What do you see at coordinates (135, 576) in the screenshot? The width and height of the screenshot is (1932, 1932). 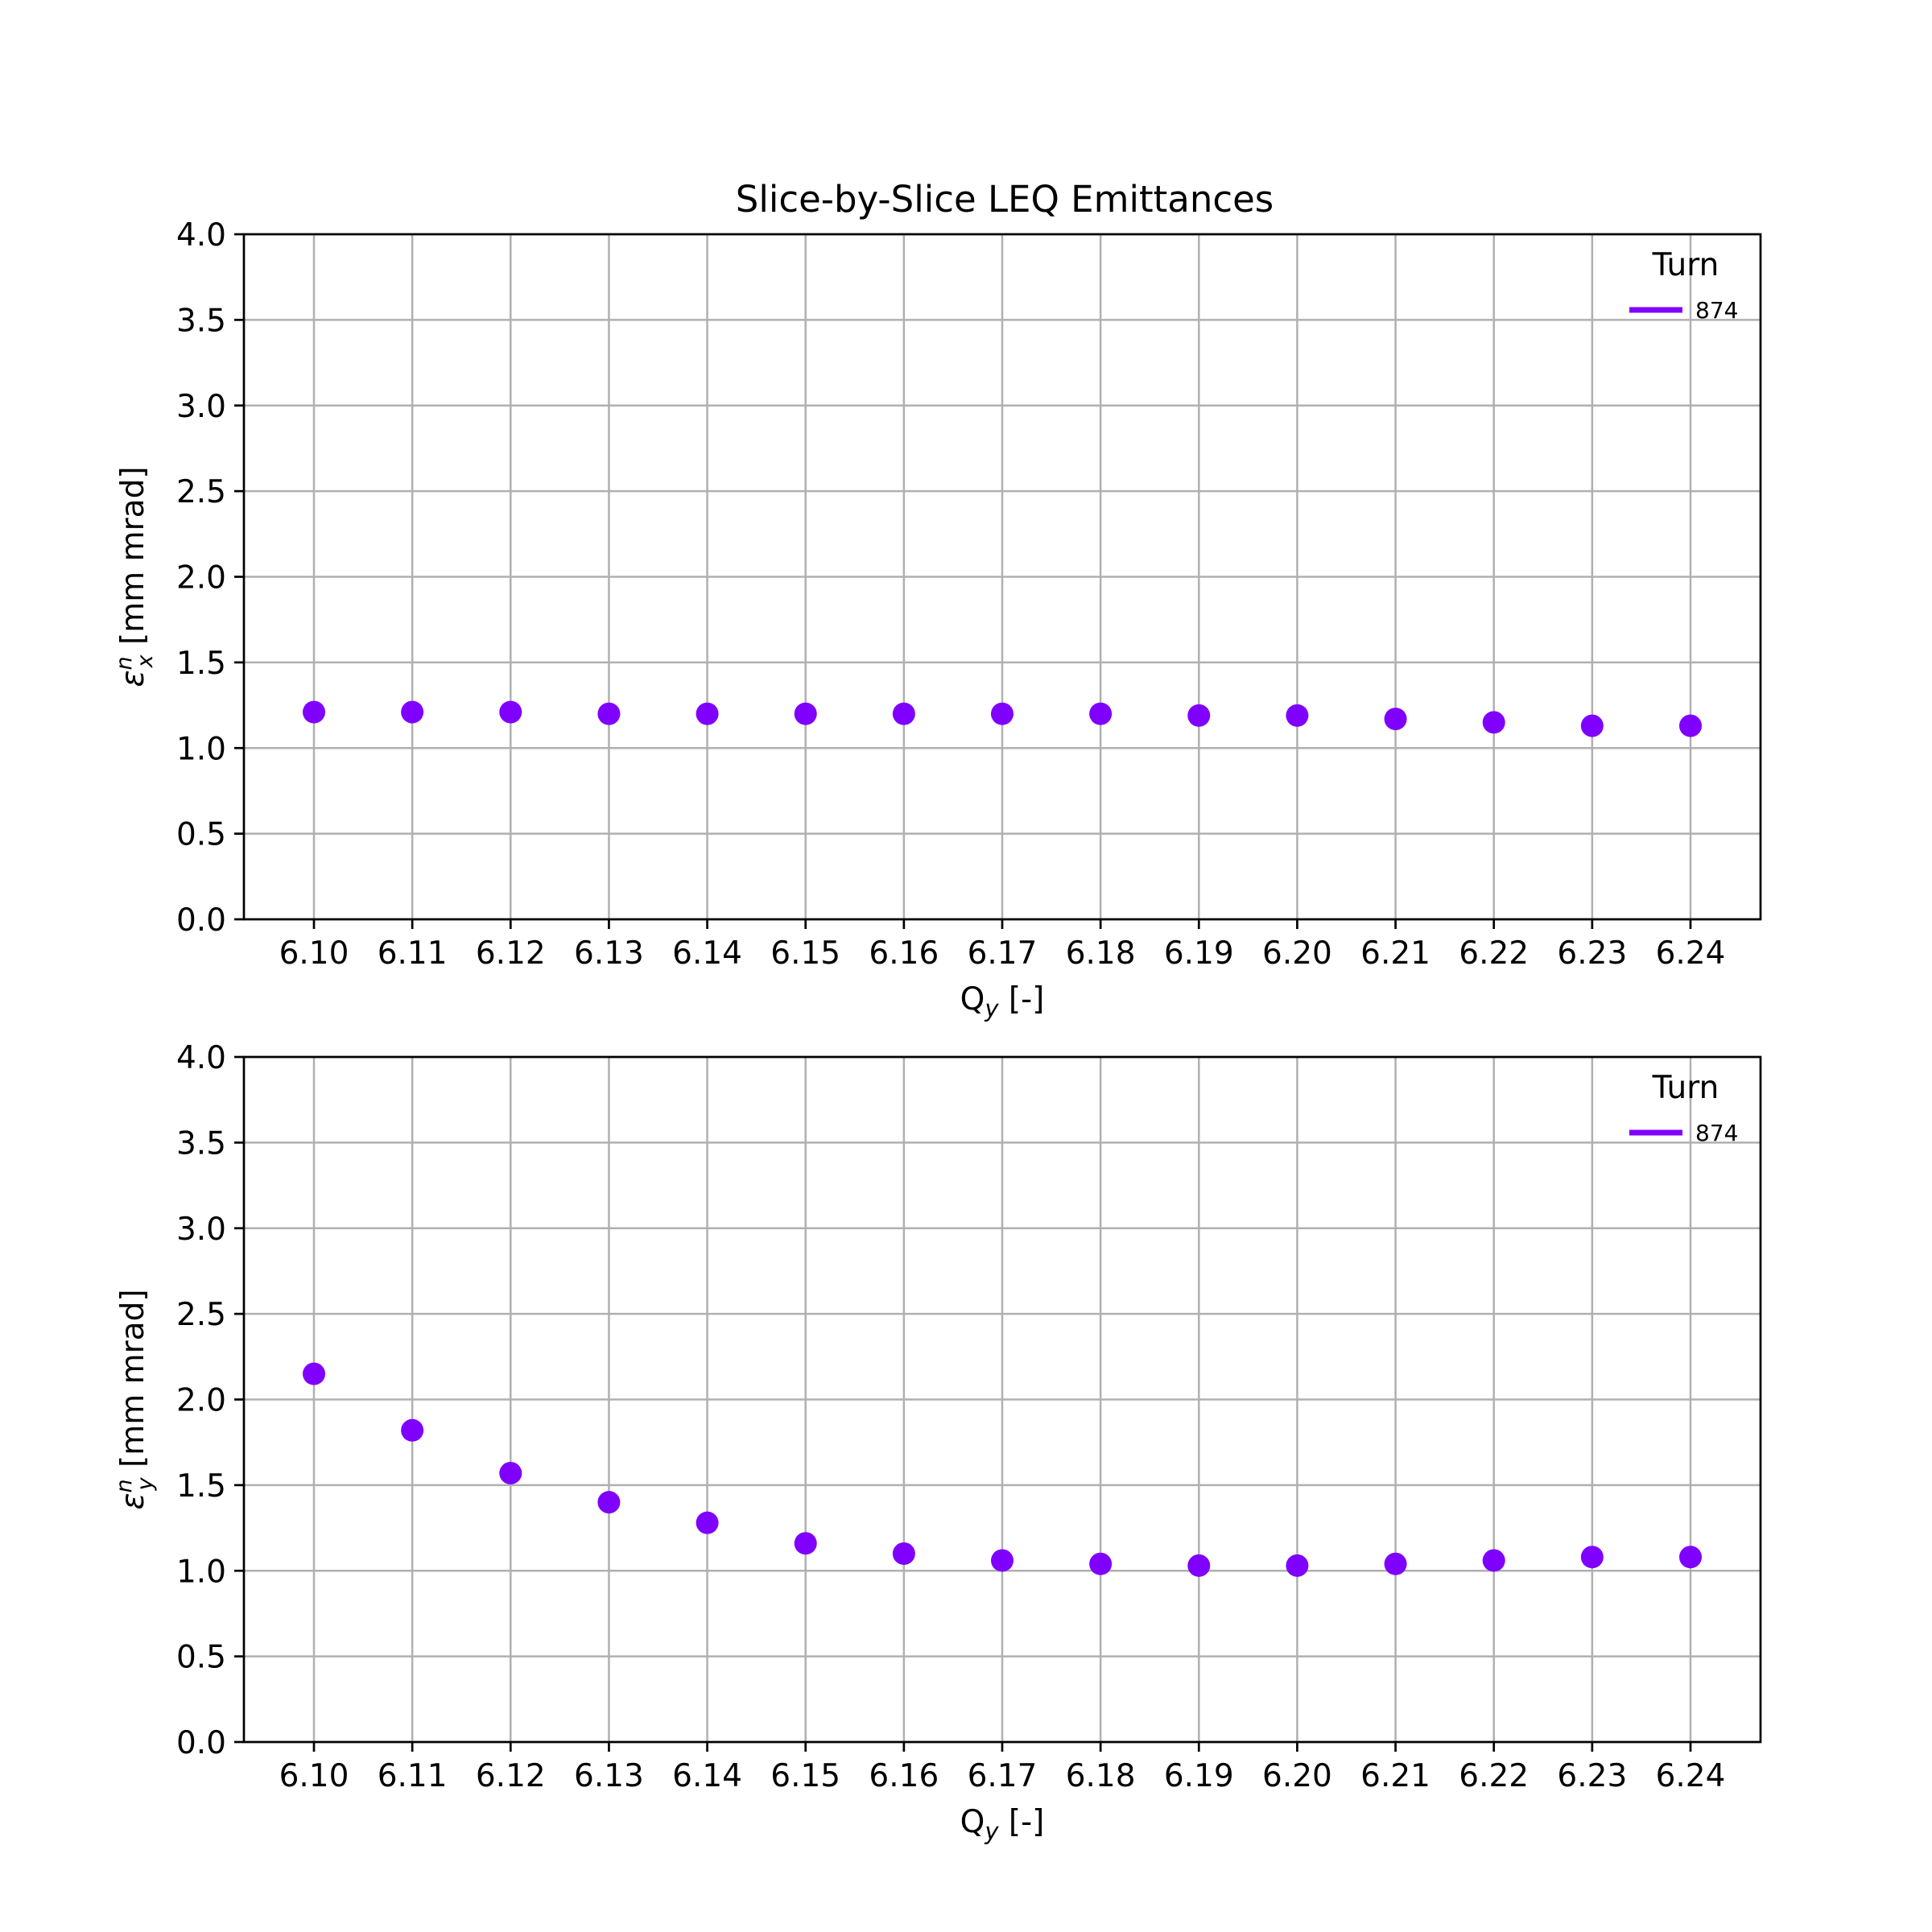 I see `y-axis-label: εnx [mm mrad]` at bounding box center [135, 576].